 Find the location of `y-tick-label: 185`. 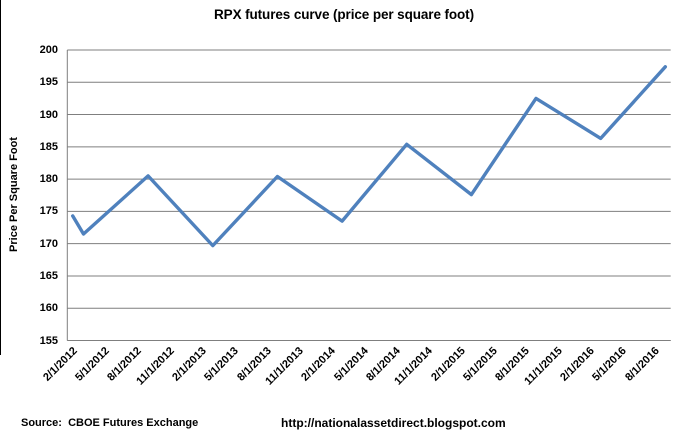

y-tick-label: 185 is located at coordinates (48, 146).